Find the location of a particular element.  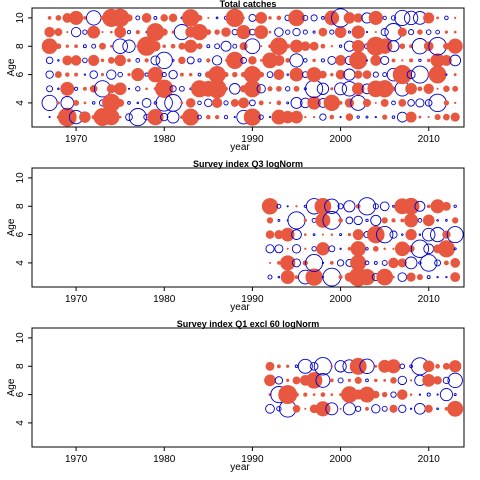

panel-title: Survey index Q3 logNorm is located at coordinates (248, 164).